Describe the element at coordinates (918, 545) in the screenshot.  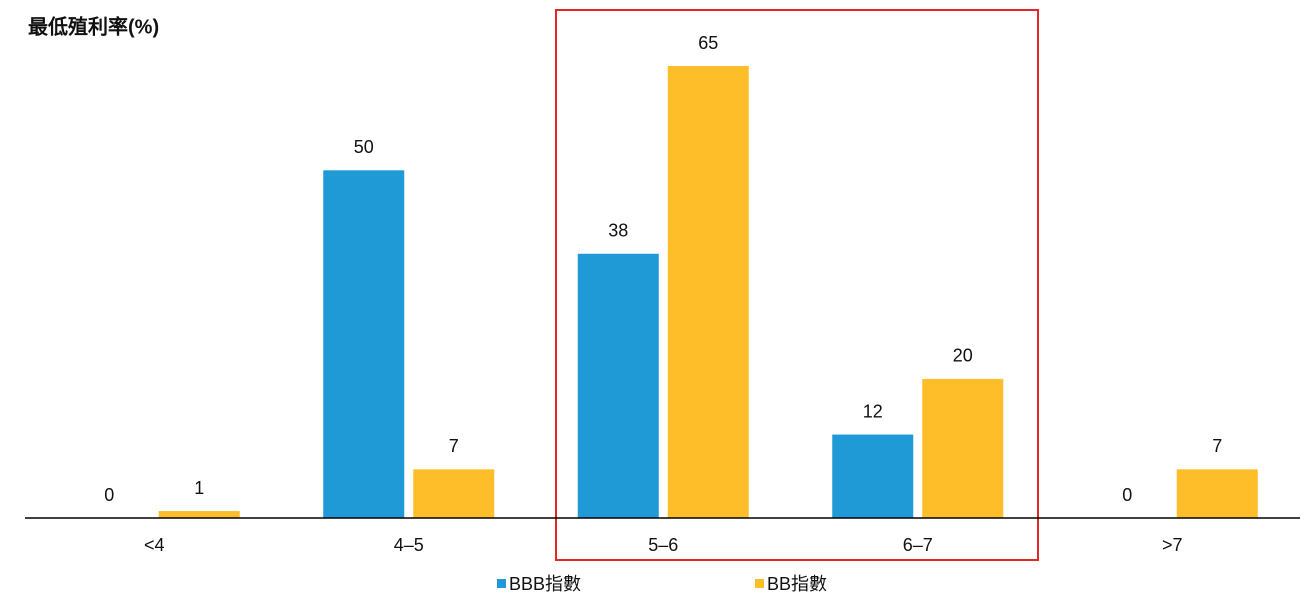
I see `x-tick-label: 6–7` at that location.